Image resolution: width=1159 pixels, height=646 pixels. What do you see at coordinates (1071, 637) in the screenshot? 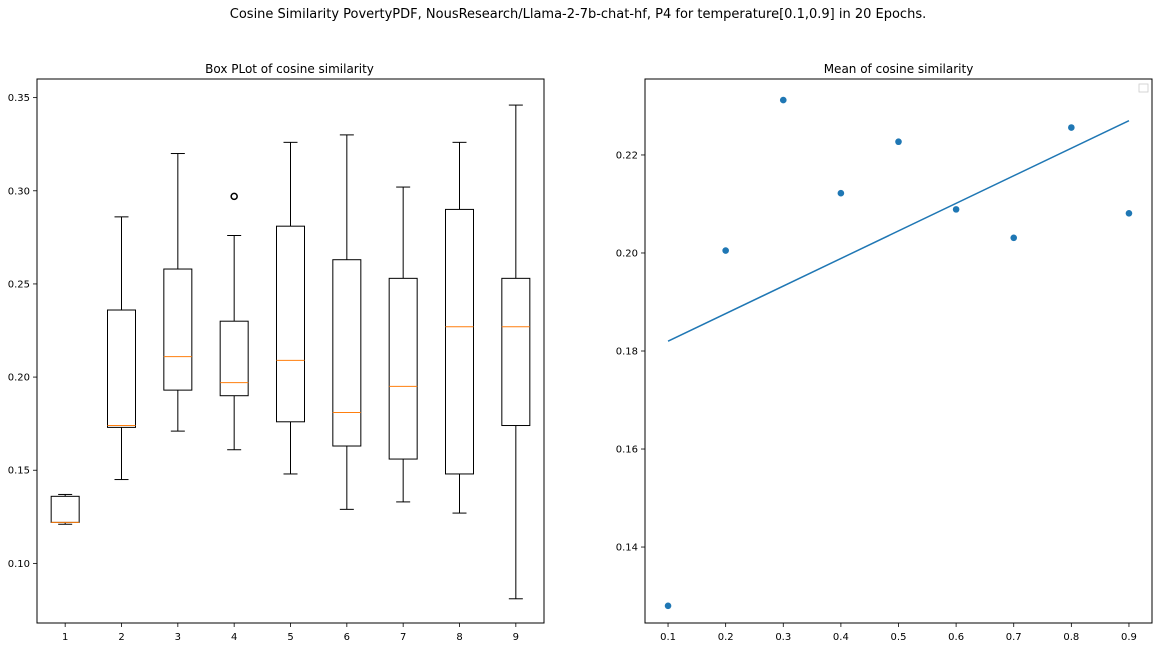
I see `x-tick-label: 0.8` at bounding box center [1071, 637].